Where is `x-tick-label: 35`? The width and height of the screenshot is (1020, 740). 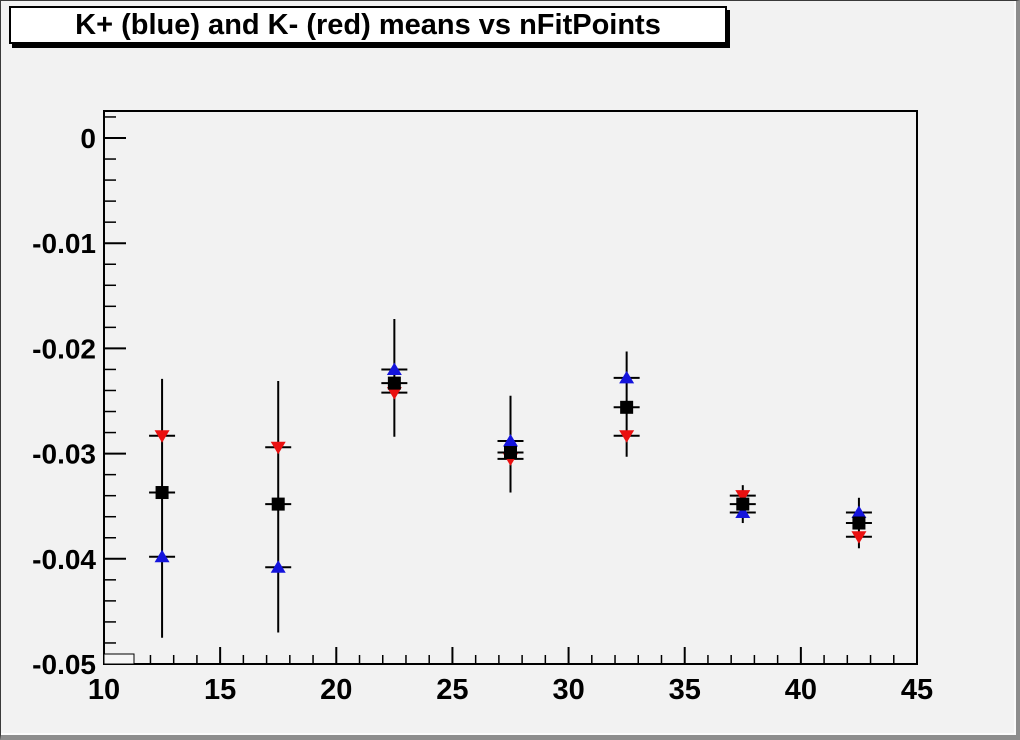 x-tick-label: 35 is located at coordinates (685, 690).